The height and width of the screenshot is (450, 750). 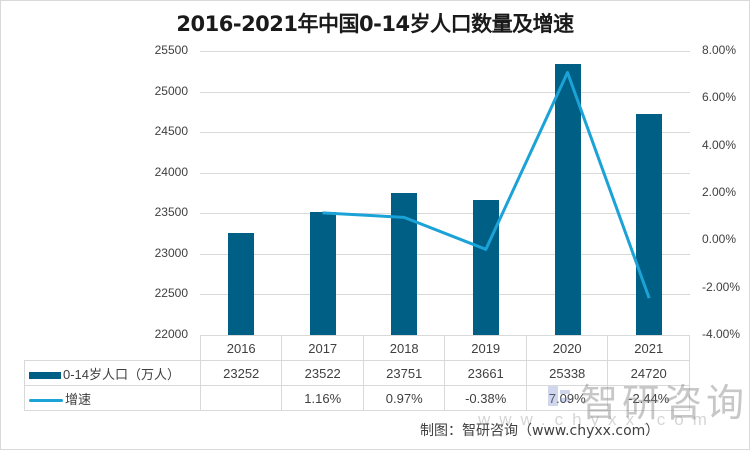 I want to click on bar-2017, so click(x=322, y=273).